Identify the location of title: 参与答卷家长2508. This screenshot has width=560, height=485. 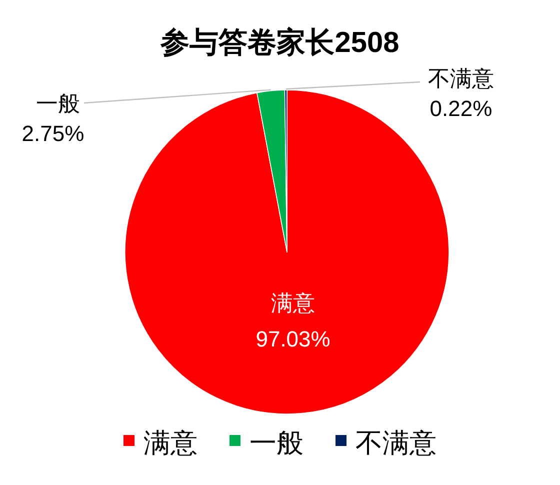
(280, 43).